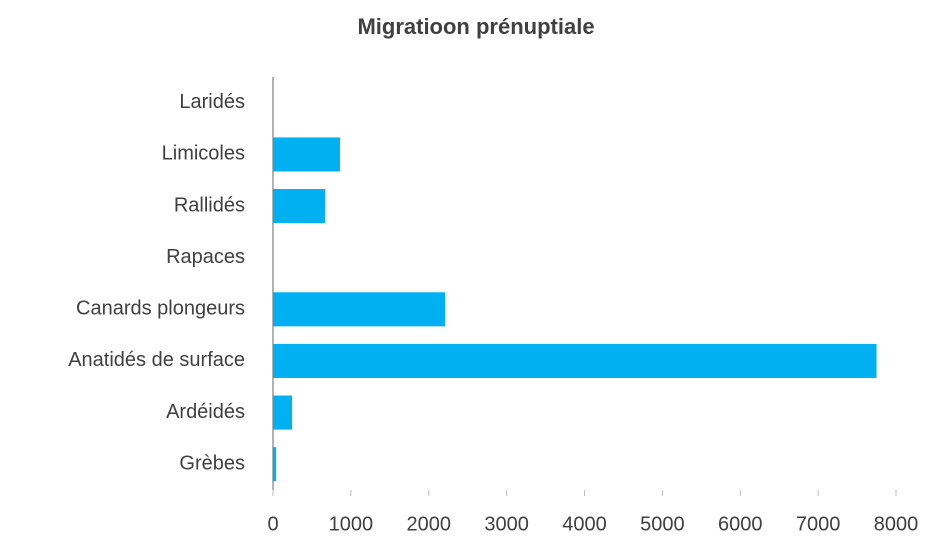  I want to click on y-tick-label: Anatidés de surface, so click(156, 360).